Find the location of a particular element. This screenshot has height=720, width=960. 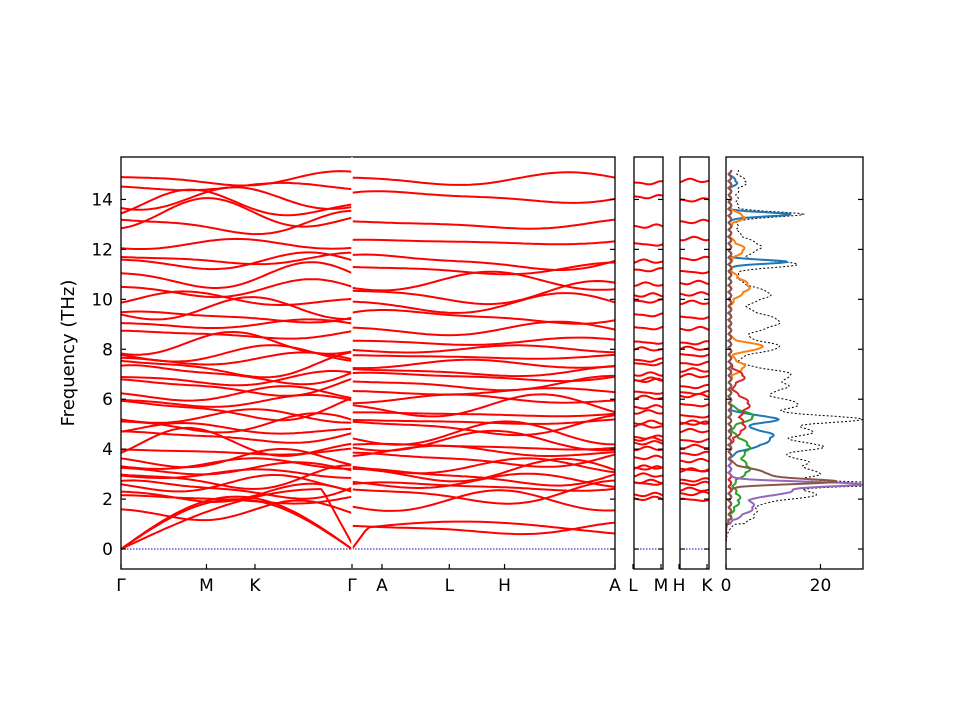

y-tick-label: 10 is located at coordinates (102, 300).